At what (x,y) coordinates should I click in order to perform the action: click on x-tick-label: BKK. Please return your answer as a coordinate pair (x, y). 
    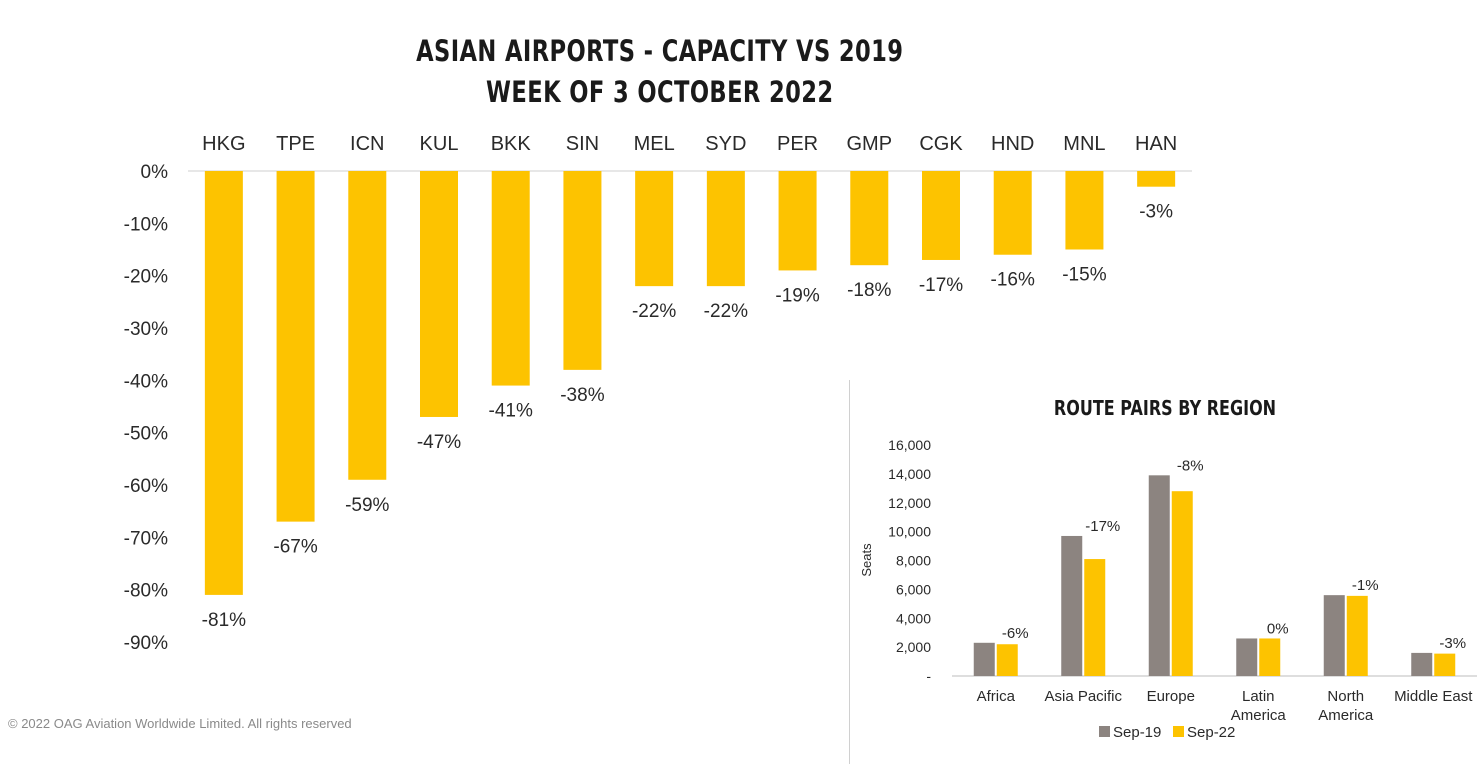
    Looking at the image, I should click on (511, 144).